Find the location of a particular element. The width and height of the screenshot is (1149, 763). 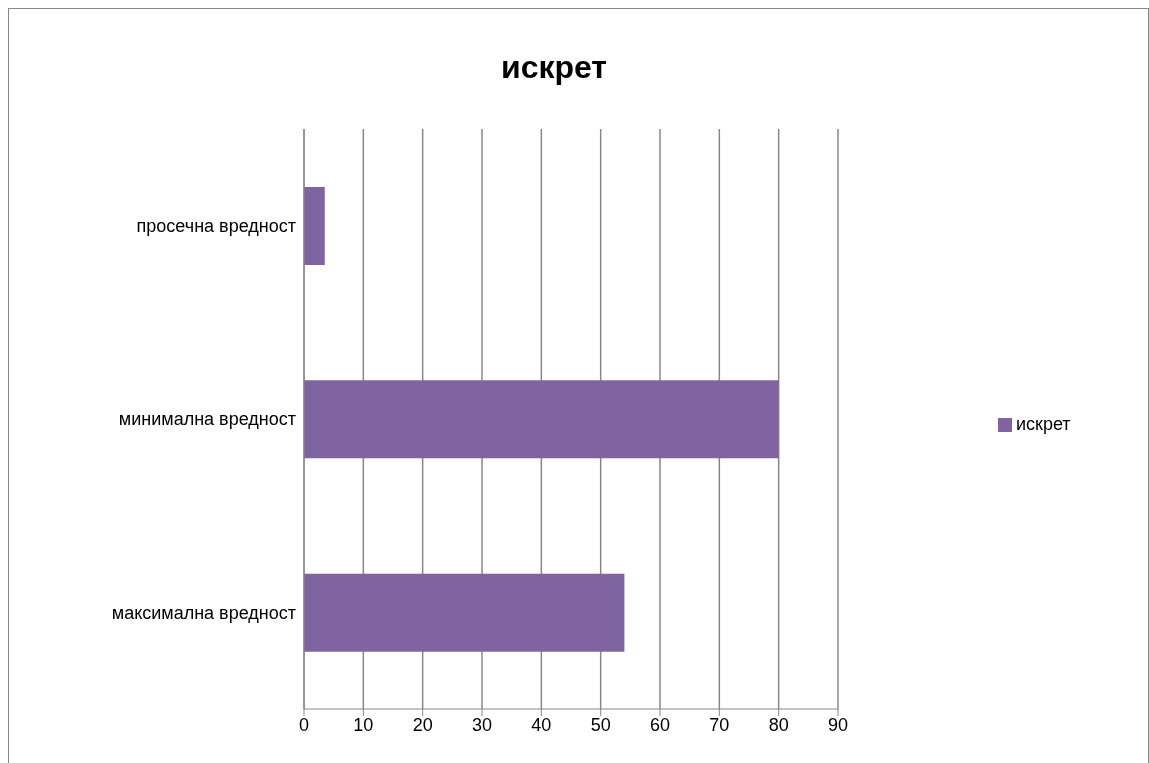

x-tick-label: 90 is located at coordinates (838, 724).